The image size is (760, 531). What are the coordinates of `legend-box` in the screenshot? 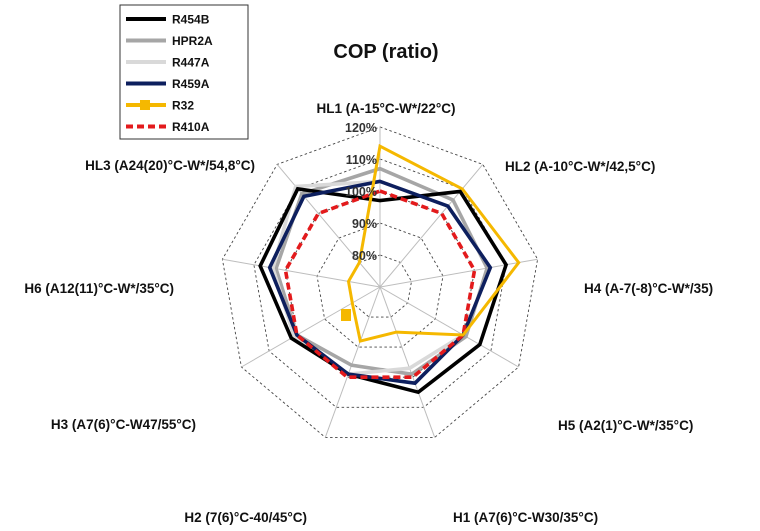 It's located at (184, 72).